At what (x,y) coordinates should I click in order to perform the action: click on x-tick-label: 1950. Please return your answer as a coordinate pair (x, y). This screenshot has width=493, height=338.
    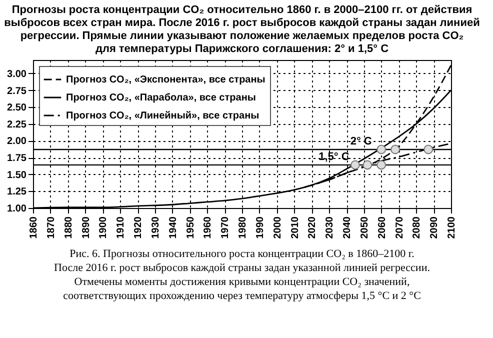
    Looking at the image, I should click on (190, 227).